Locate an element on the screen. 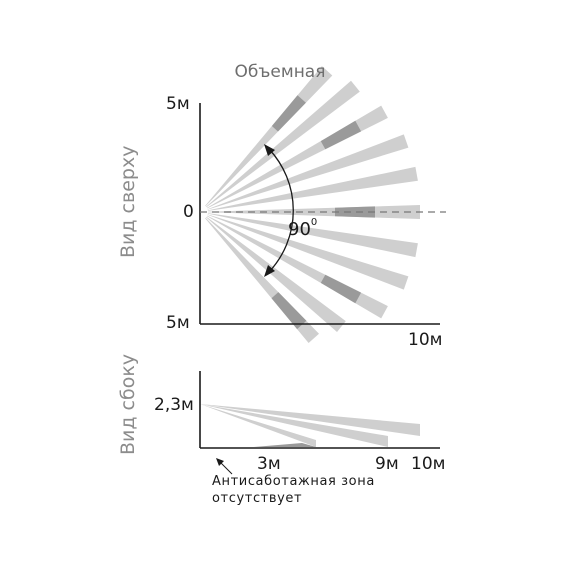 This screenshot has width=570, height=574. side-beam-dark-segment is located at coordinates (285, 445).